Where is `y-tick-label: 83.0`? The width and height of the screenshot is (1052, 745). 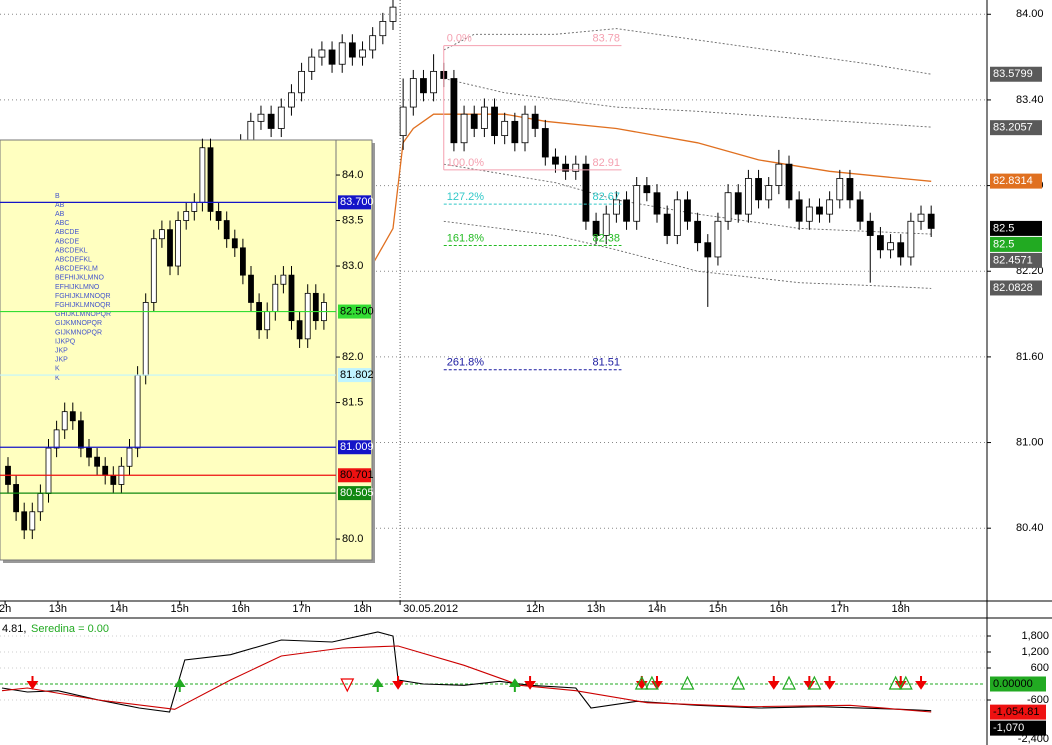
y-tick-label: 83.0 is located at coordinates (352, 266).